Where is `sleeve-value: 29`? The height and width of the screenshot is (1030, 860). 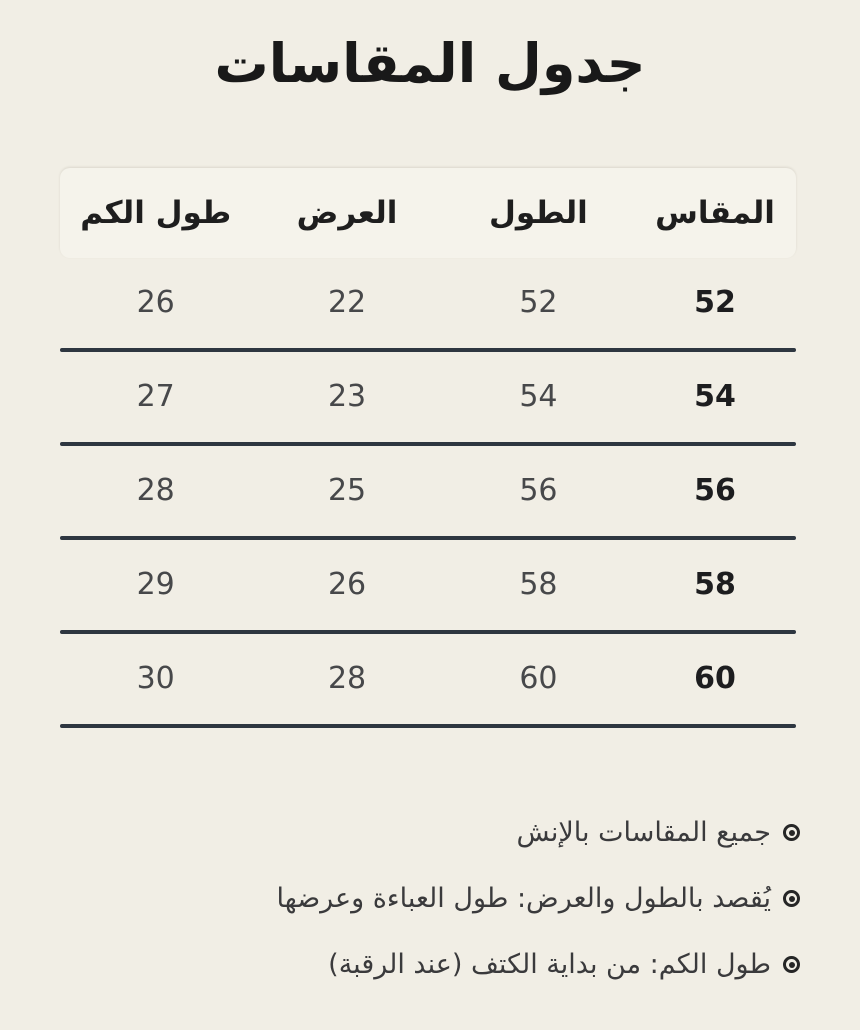 sleeve-value: 29 is located at coordinates (155, 584).